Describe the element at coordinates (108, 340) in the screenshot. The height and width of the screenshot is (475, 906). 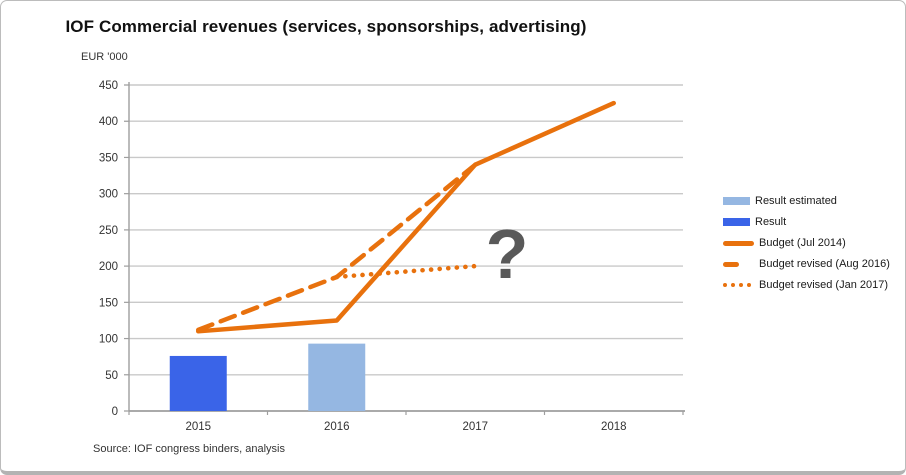
I see `y-tick-label-100: 100` at that location.